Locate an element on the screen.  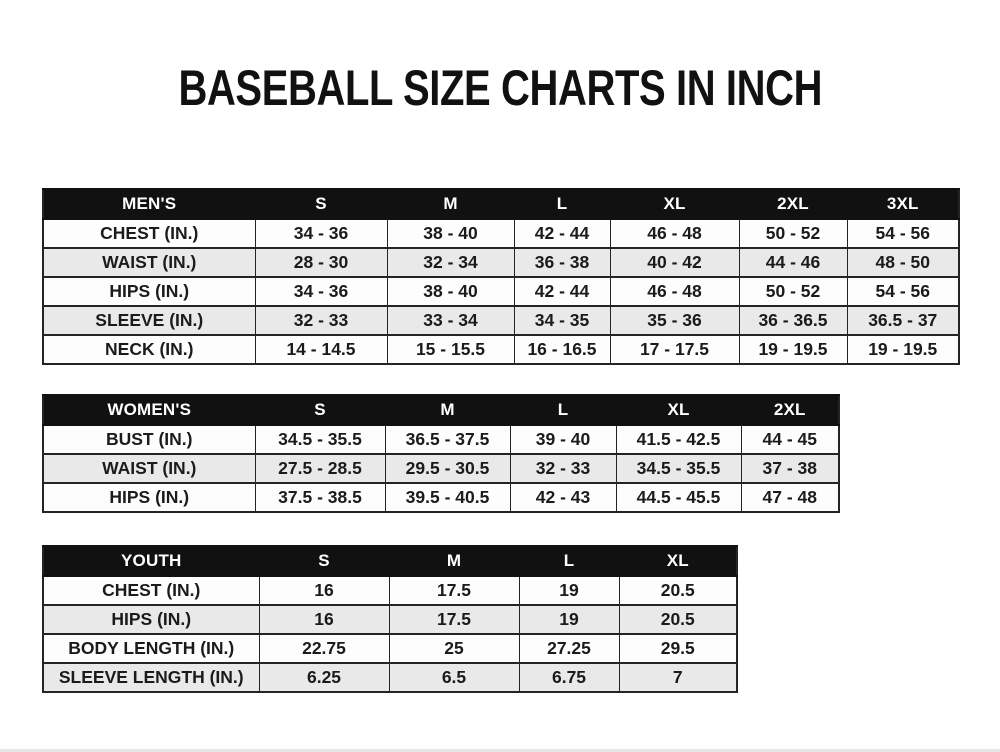
womens-size-header-cell: M is located at coordinates (447, 410).